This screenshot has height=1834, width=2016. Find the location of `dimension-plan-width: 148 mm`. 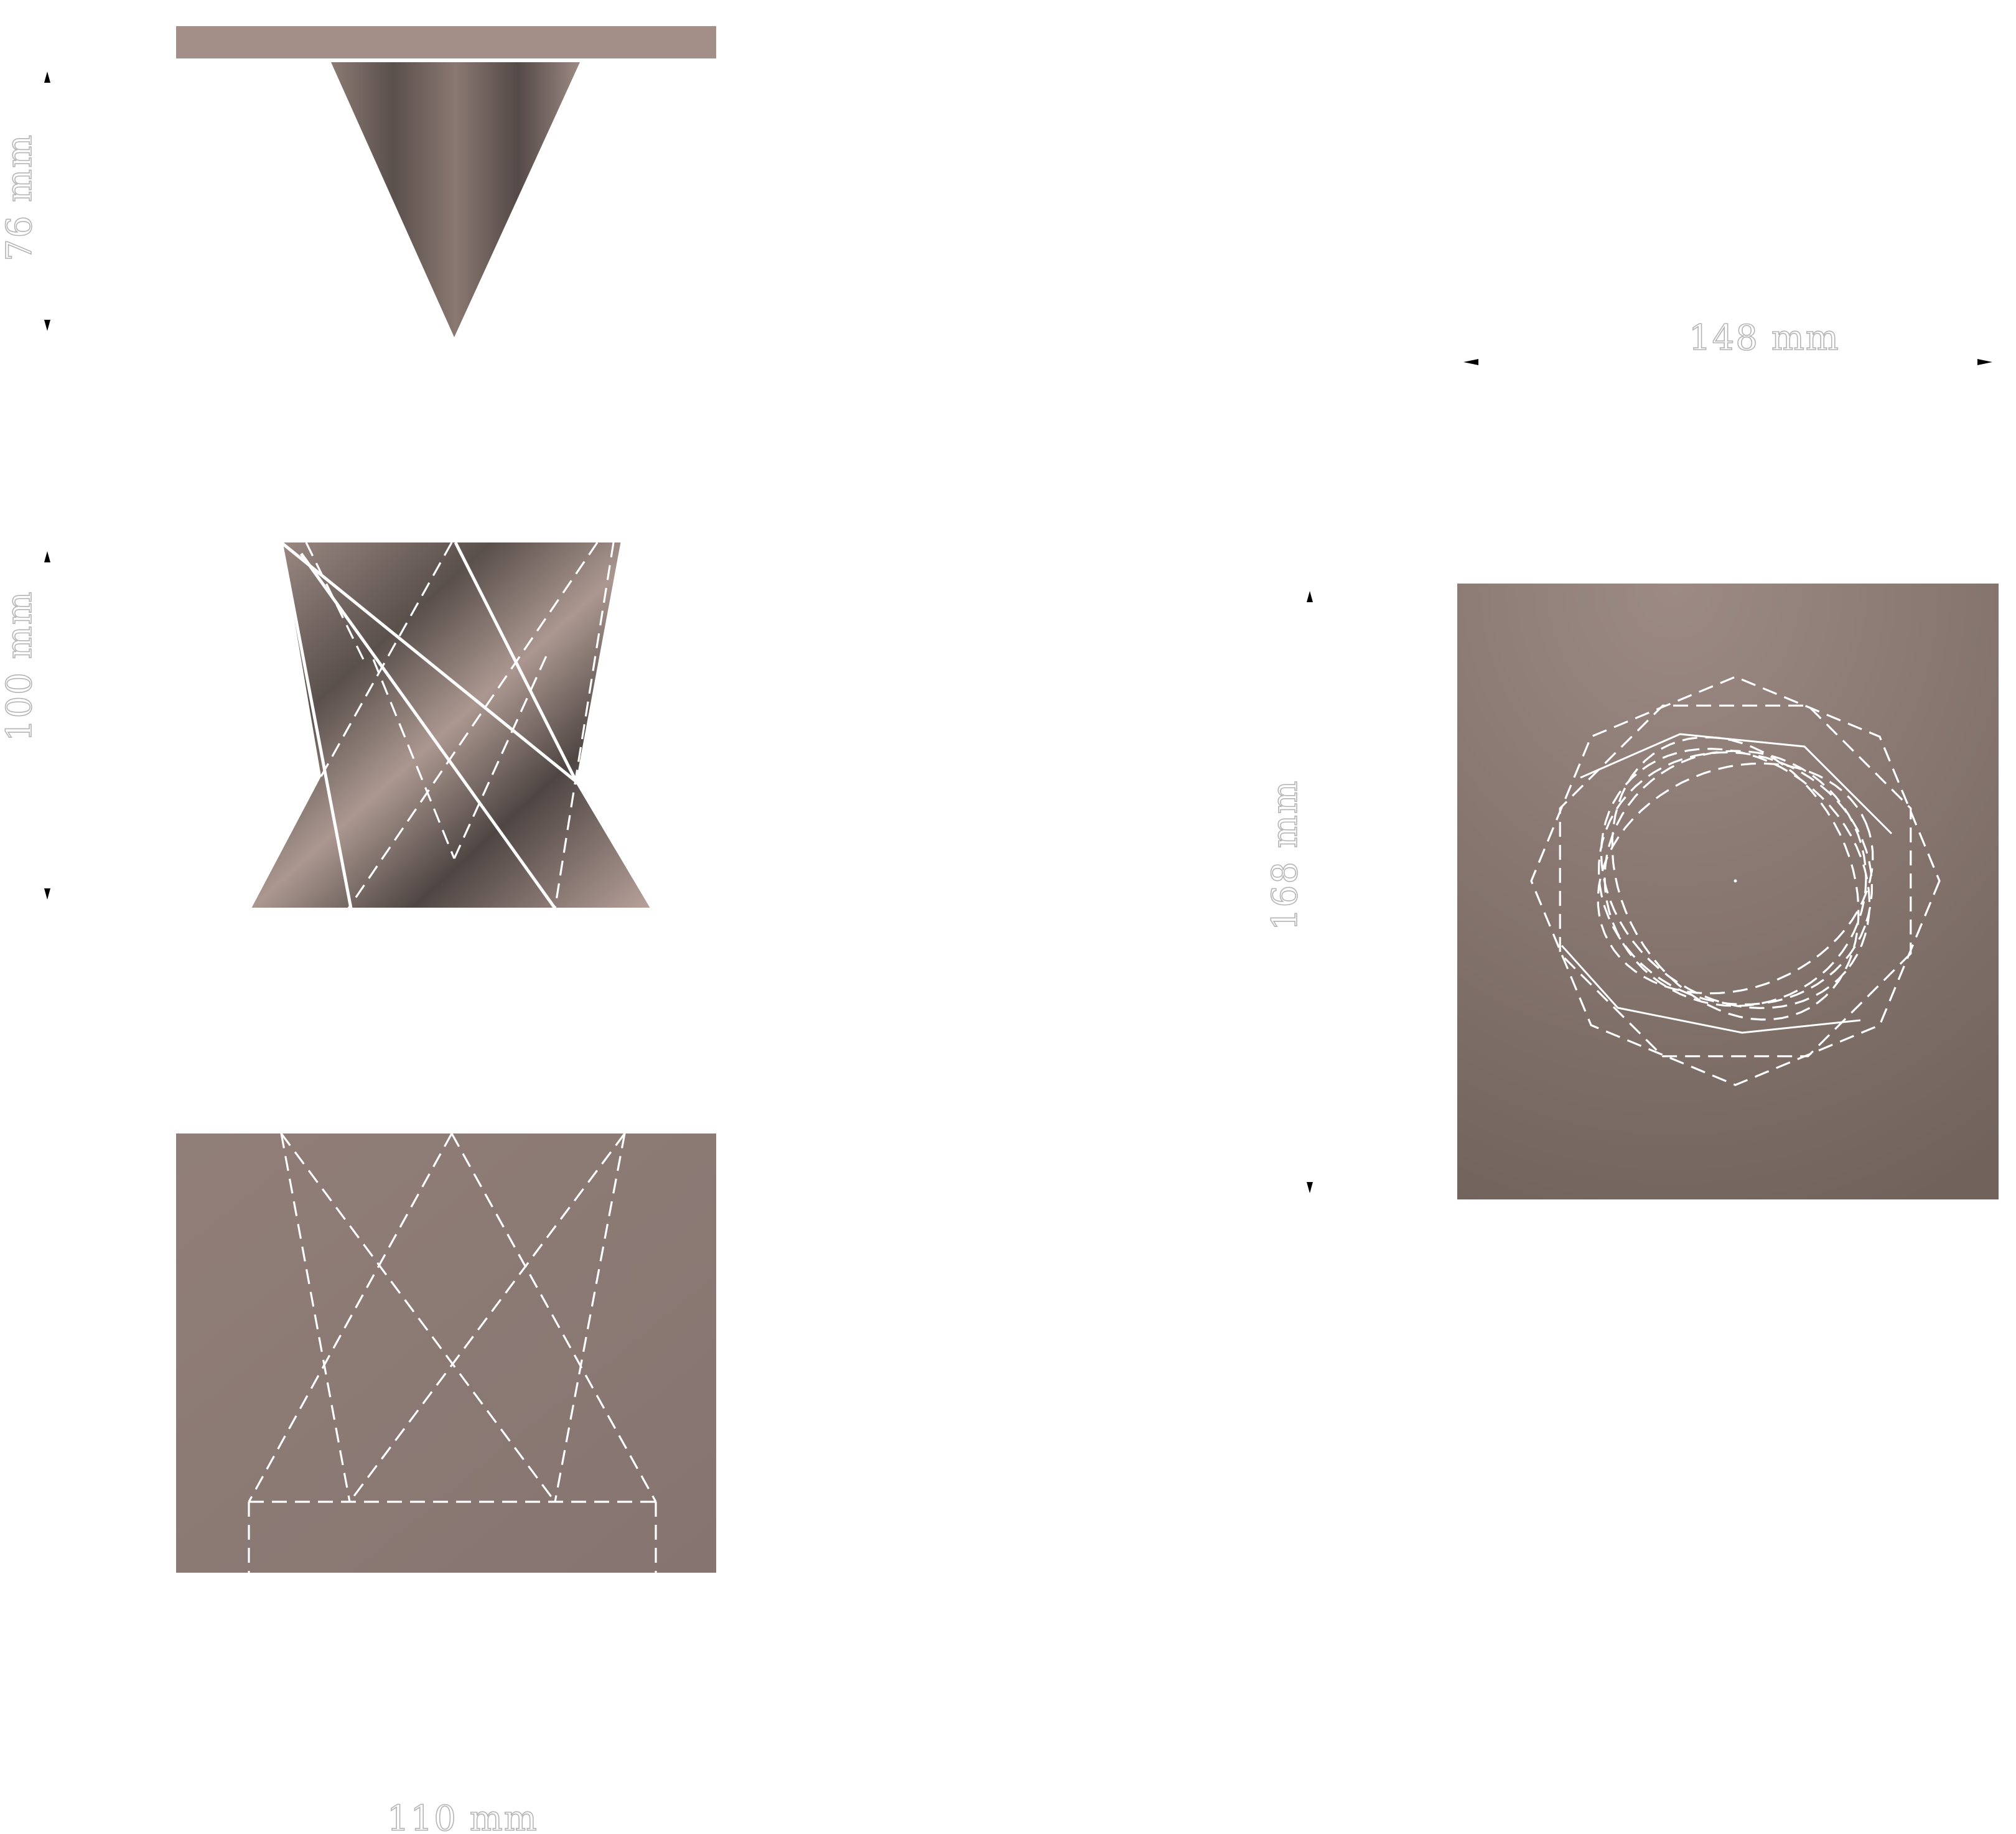

dimension-plan-width: 148 mm is located at coordinates (1727, 341).